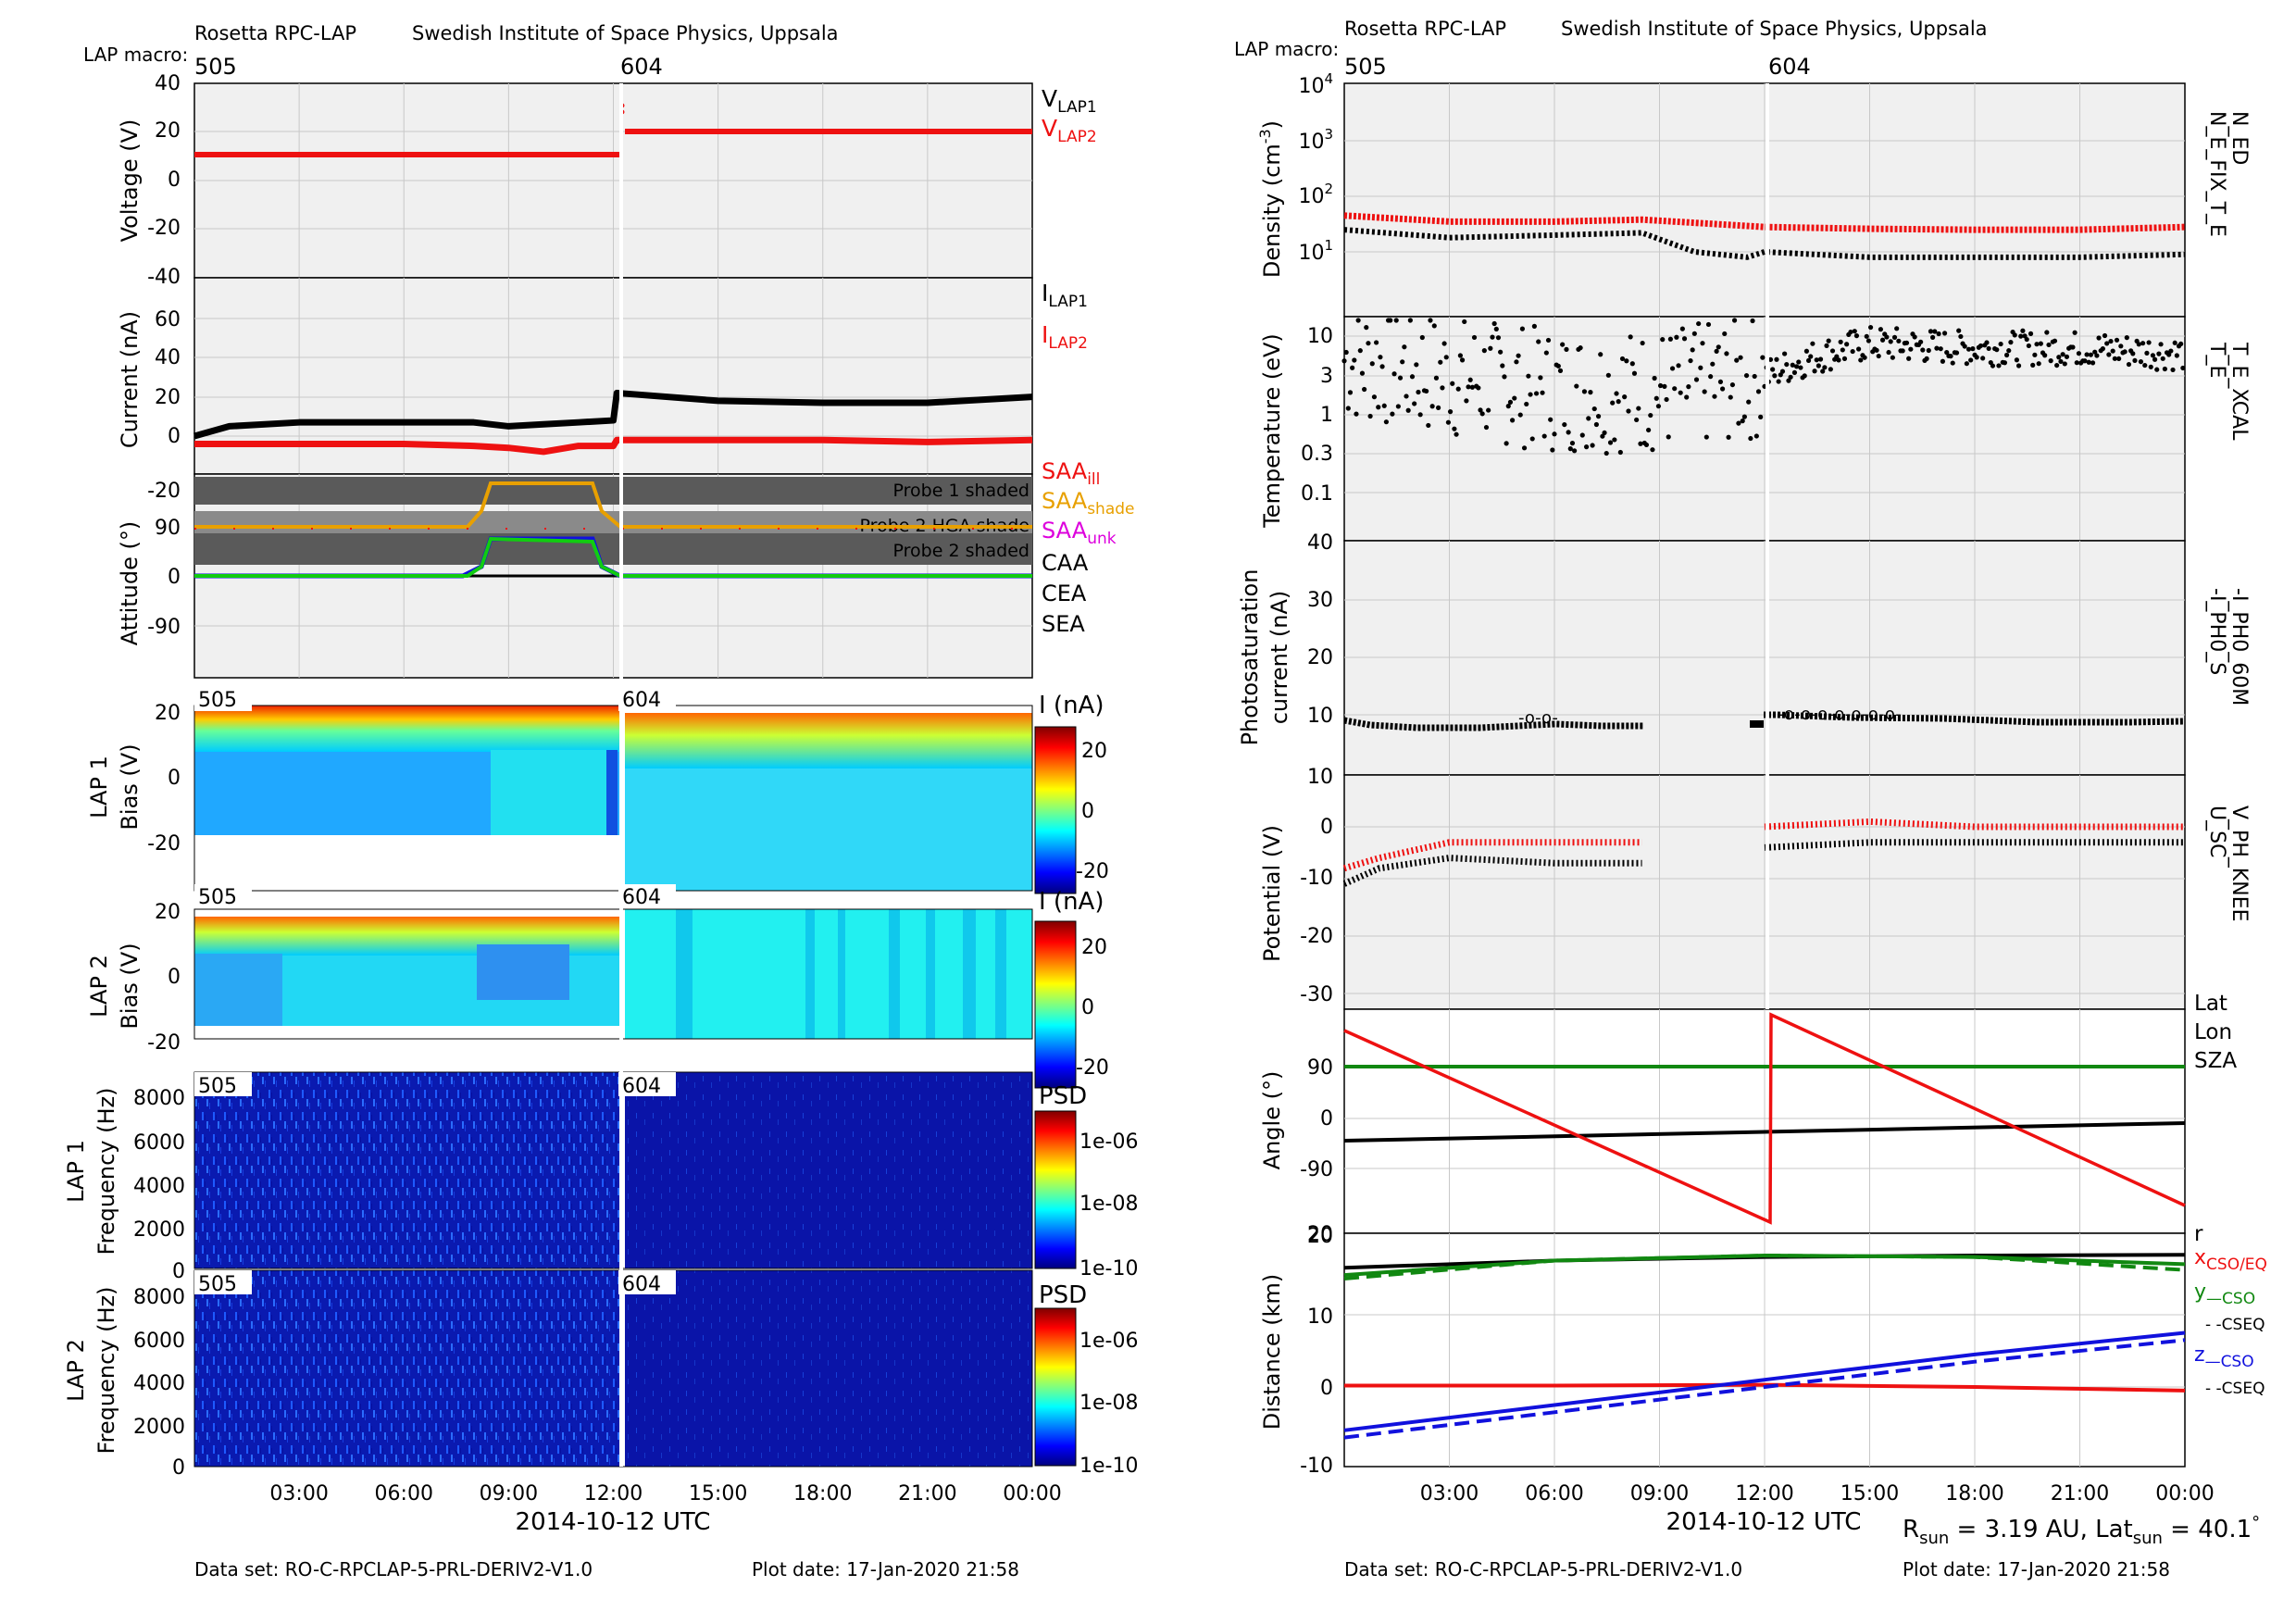  I want to click on right-macro-a: 505, so click(1365, 67).